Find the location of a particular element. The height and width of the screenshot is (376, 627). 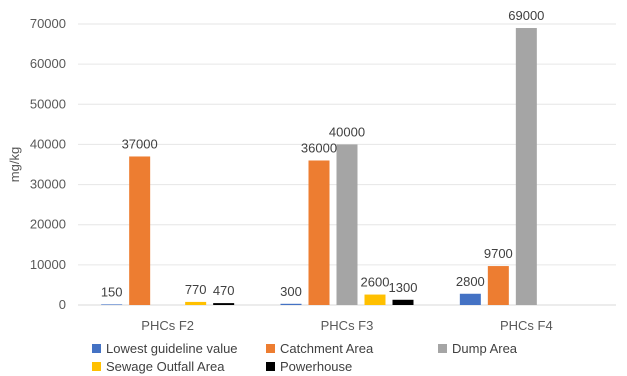

y-tick-label: 60000 is located at coordinates (48, 63).